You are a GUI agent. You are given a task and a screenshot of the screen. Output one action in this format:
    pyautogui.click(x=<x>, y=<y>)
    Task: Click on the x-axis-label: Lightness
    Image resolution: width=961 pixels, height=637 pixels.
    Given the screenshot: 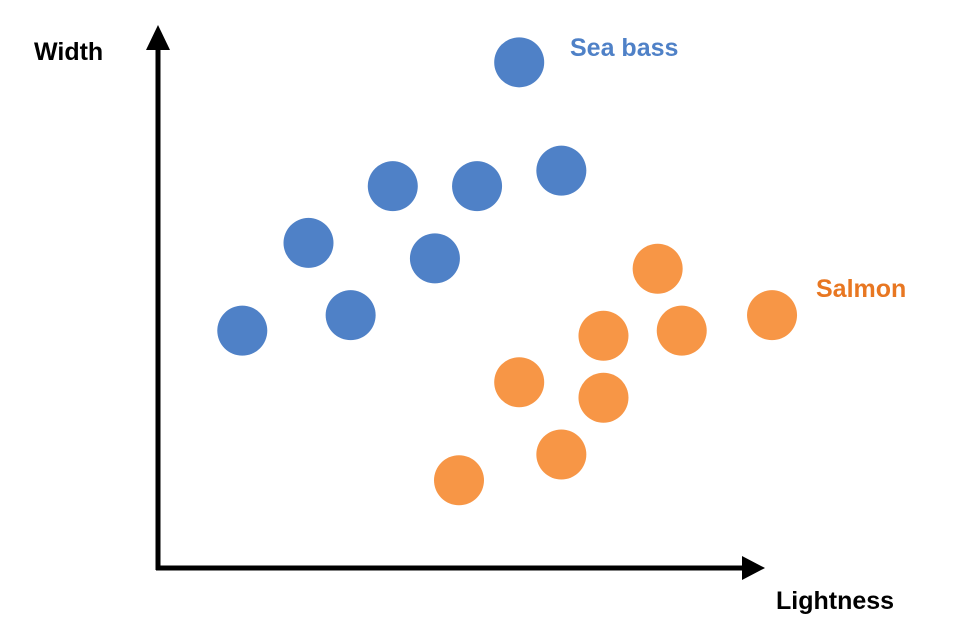 What is the action you would take?
    pyautogui.click(x=835, y=601)
    